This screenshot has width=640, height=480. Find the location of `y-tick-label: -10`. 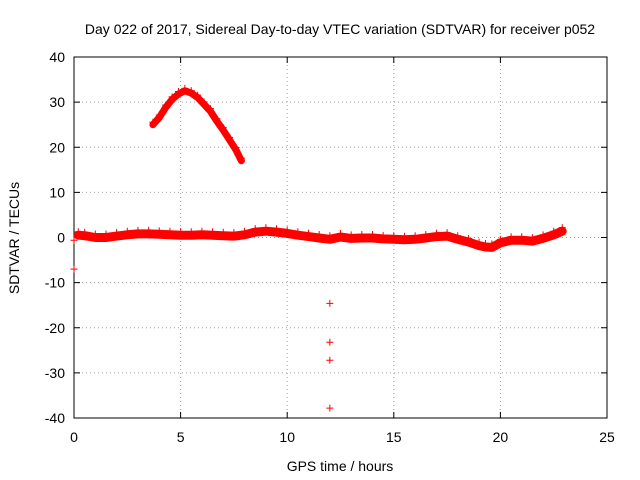

y-tick-label: -10 is located at coordinates (55, 283).